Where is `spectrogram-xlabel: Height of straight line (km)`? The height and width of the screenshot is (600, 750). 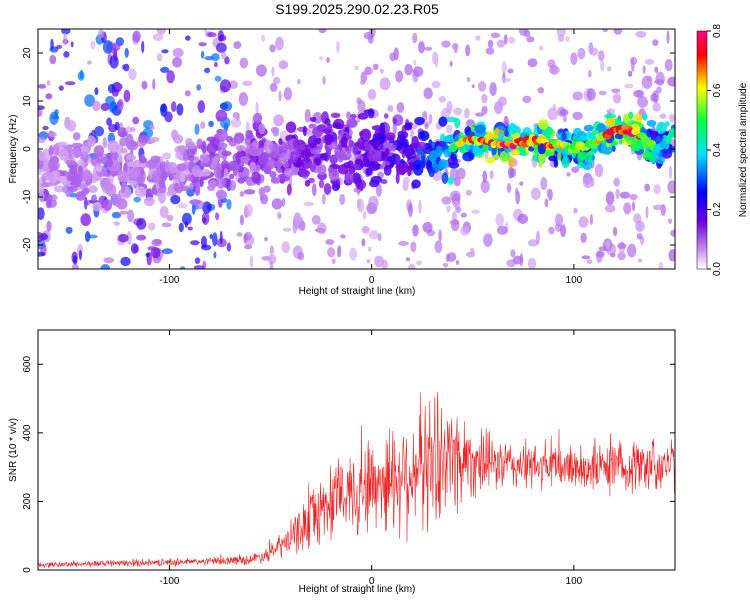 spectrogram-xlabel: Height of straight line (km) is located at coordinates (357, 291).